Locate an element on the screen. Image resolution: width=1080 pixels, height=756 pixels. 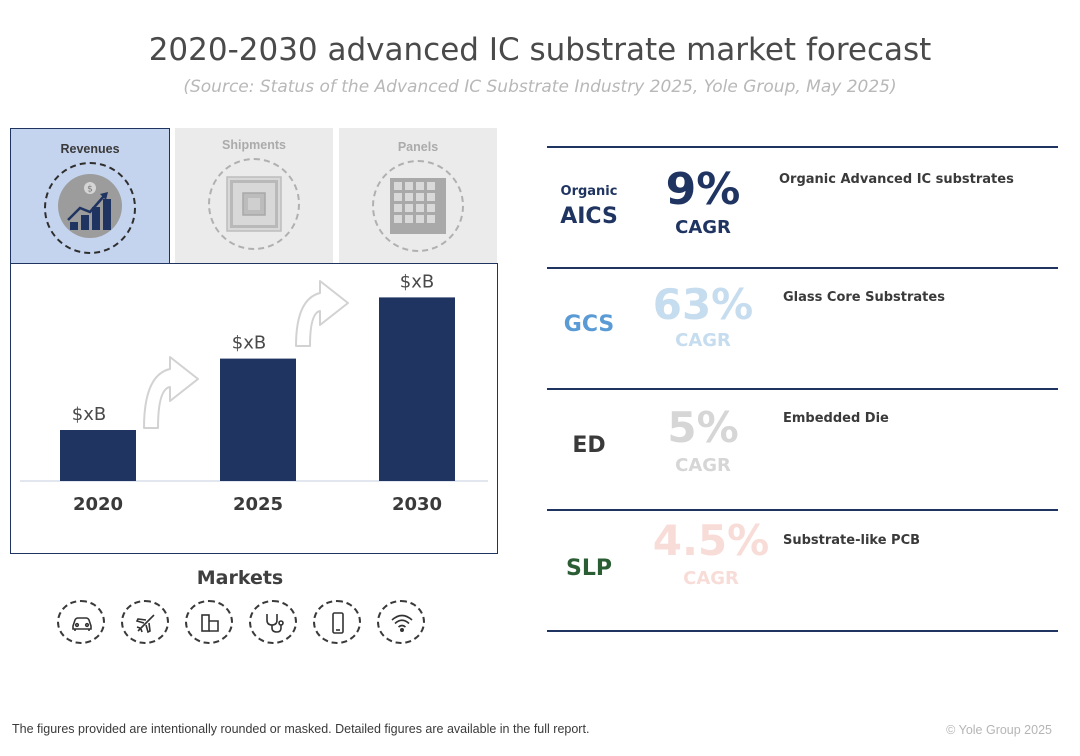
tab-panels-label: Panels is located at coordinates (418, 147).